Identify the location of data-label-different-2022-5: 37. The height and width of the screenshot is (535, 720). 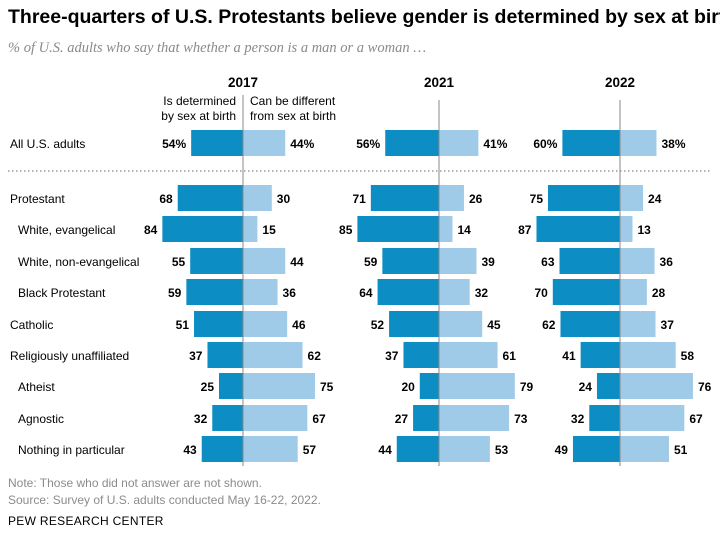
(668, 325).